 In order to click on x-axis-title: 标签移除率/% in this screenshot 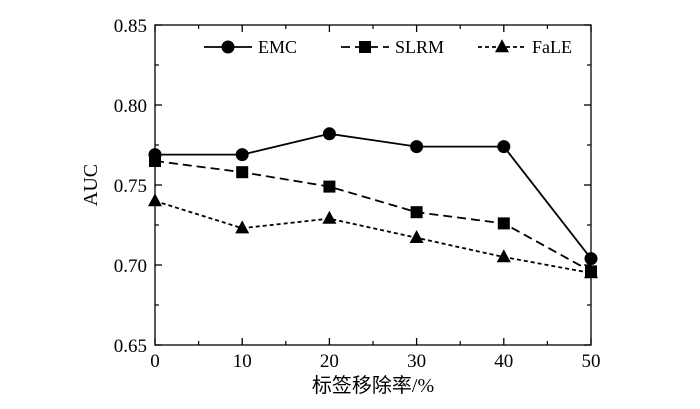, I will do `click(373, 385)`.